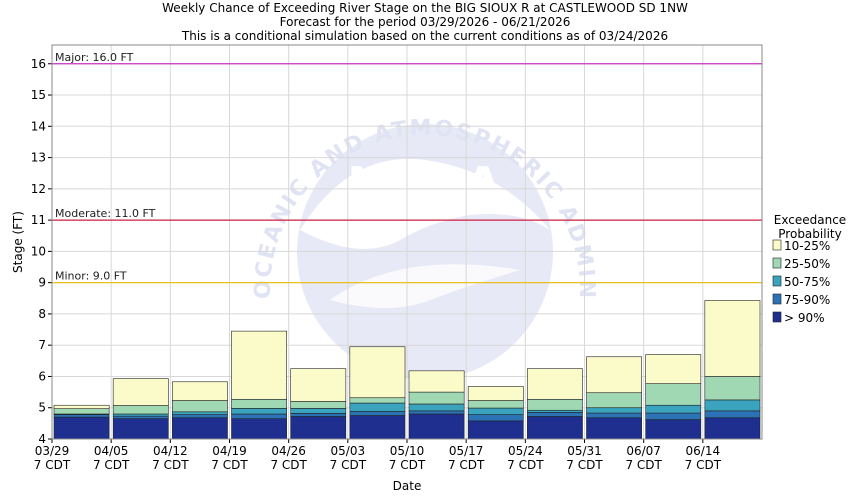 This screenshot has height=500, width=850. Describe the element at coordinates (703, 451) in the screenshot. I see `x-tick-date-11: 06/14` at that location.